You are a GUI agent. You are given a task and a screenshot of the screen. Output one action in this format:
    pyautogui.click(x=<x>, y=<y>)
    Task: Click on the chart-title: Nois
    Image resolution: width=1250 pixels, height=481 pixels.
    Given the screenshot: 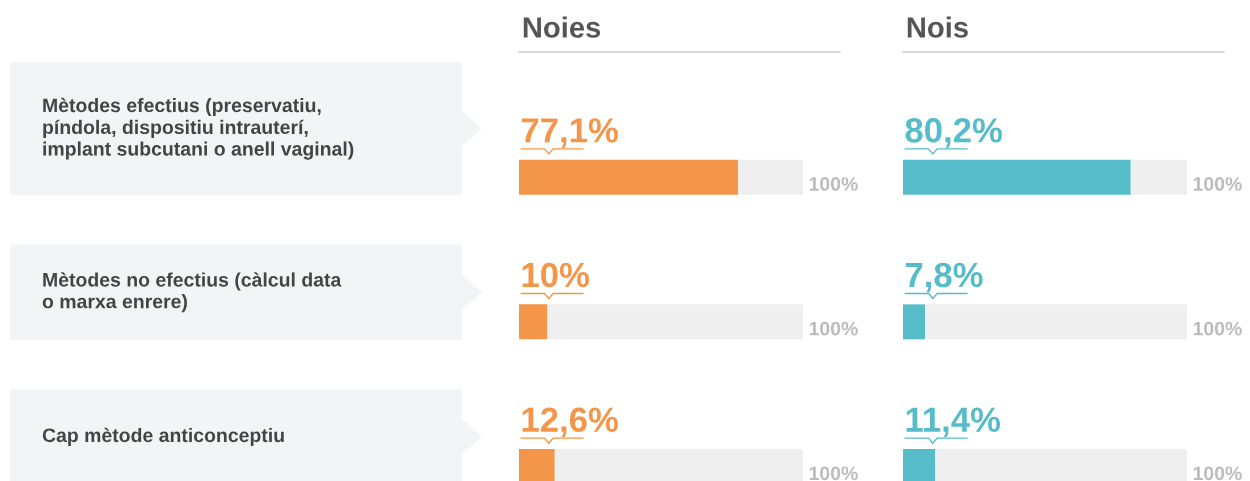 What is the action you would take?
    pyautogui.click(x=937, y=27)
    